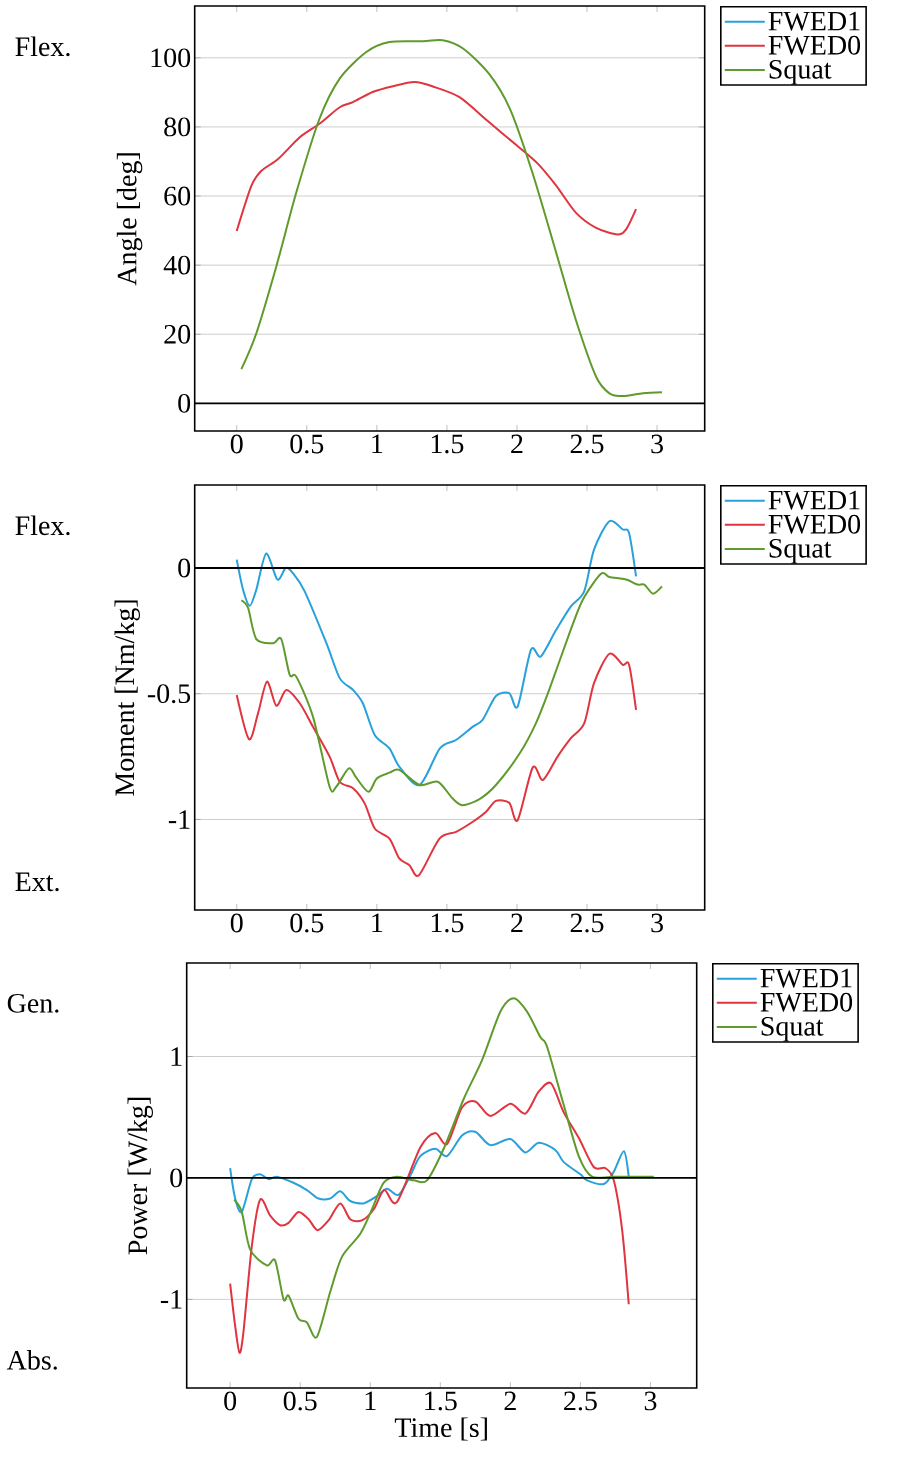 The height and width of the screenshot is (1484, 912). I want to click on text: Abs., so click(31, 1360).